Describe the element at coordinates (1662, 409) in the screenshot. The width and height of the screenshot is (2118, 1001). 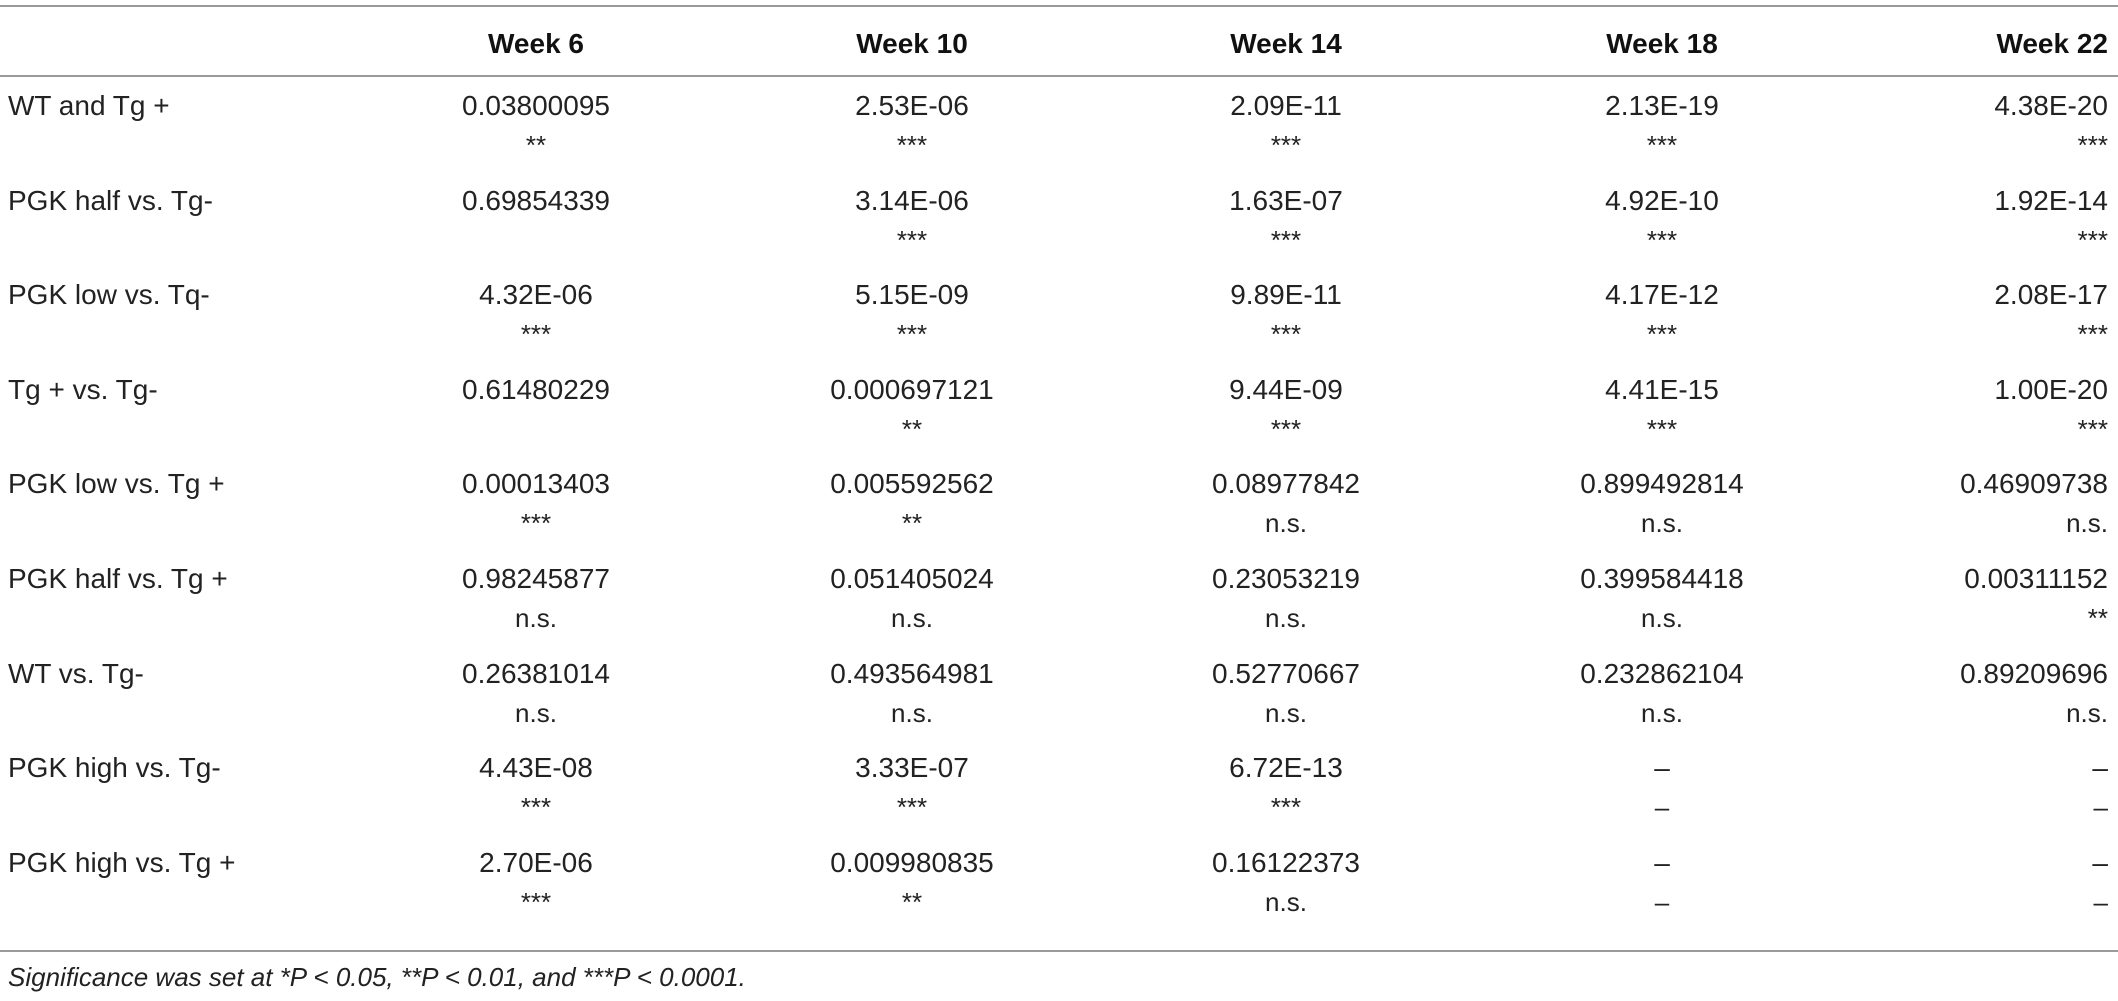
I see `table-cell: 4.41E-15 ***` at that location.